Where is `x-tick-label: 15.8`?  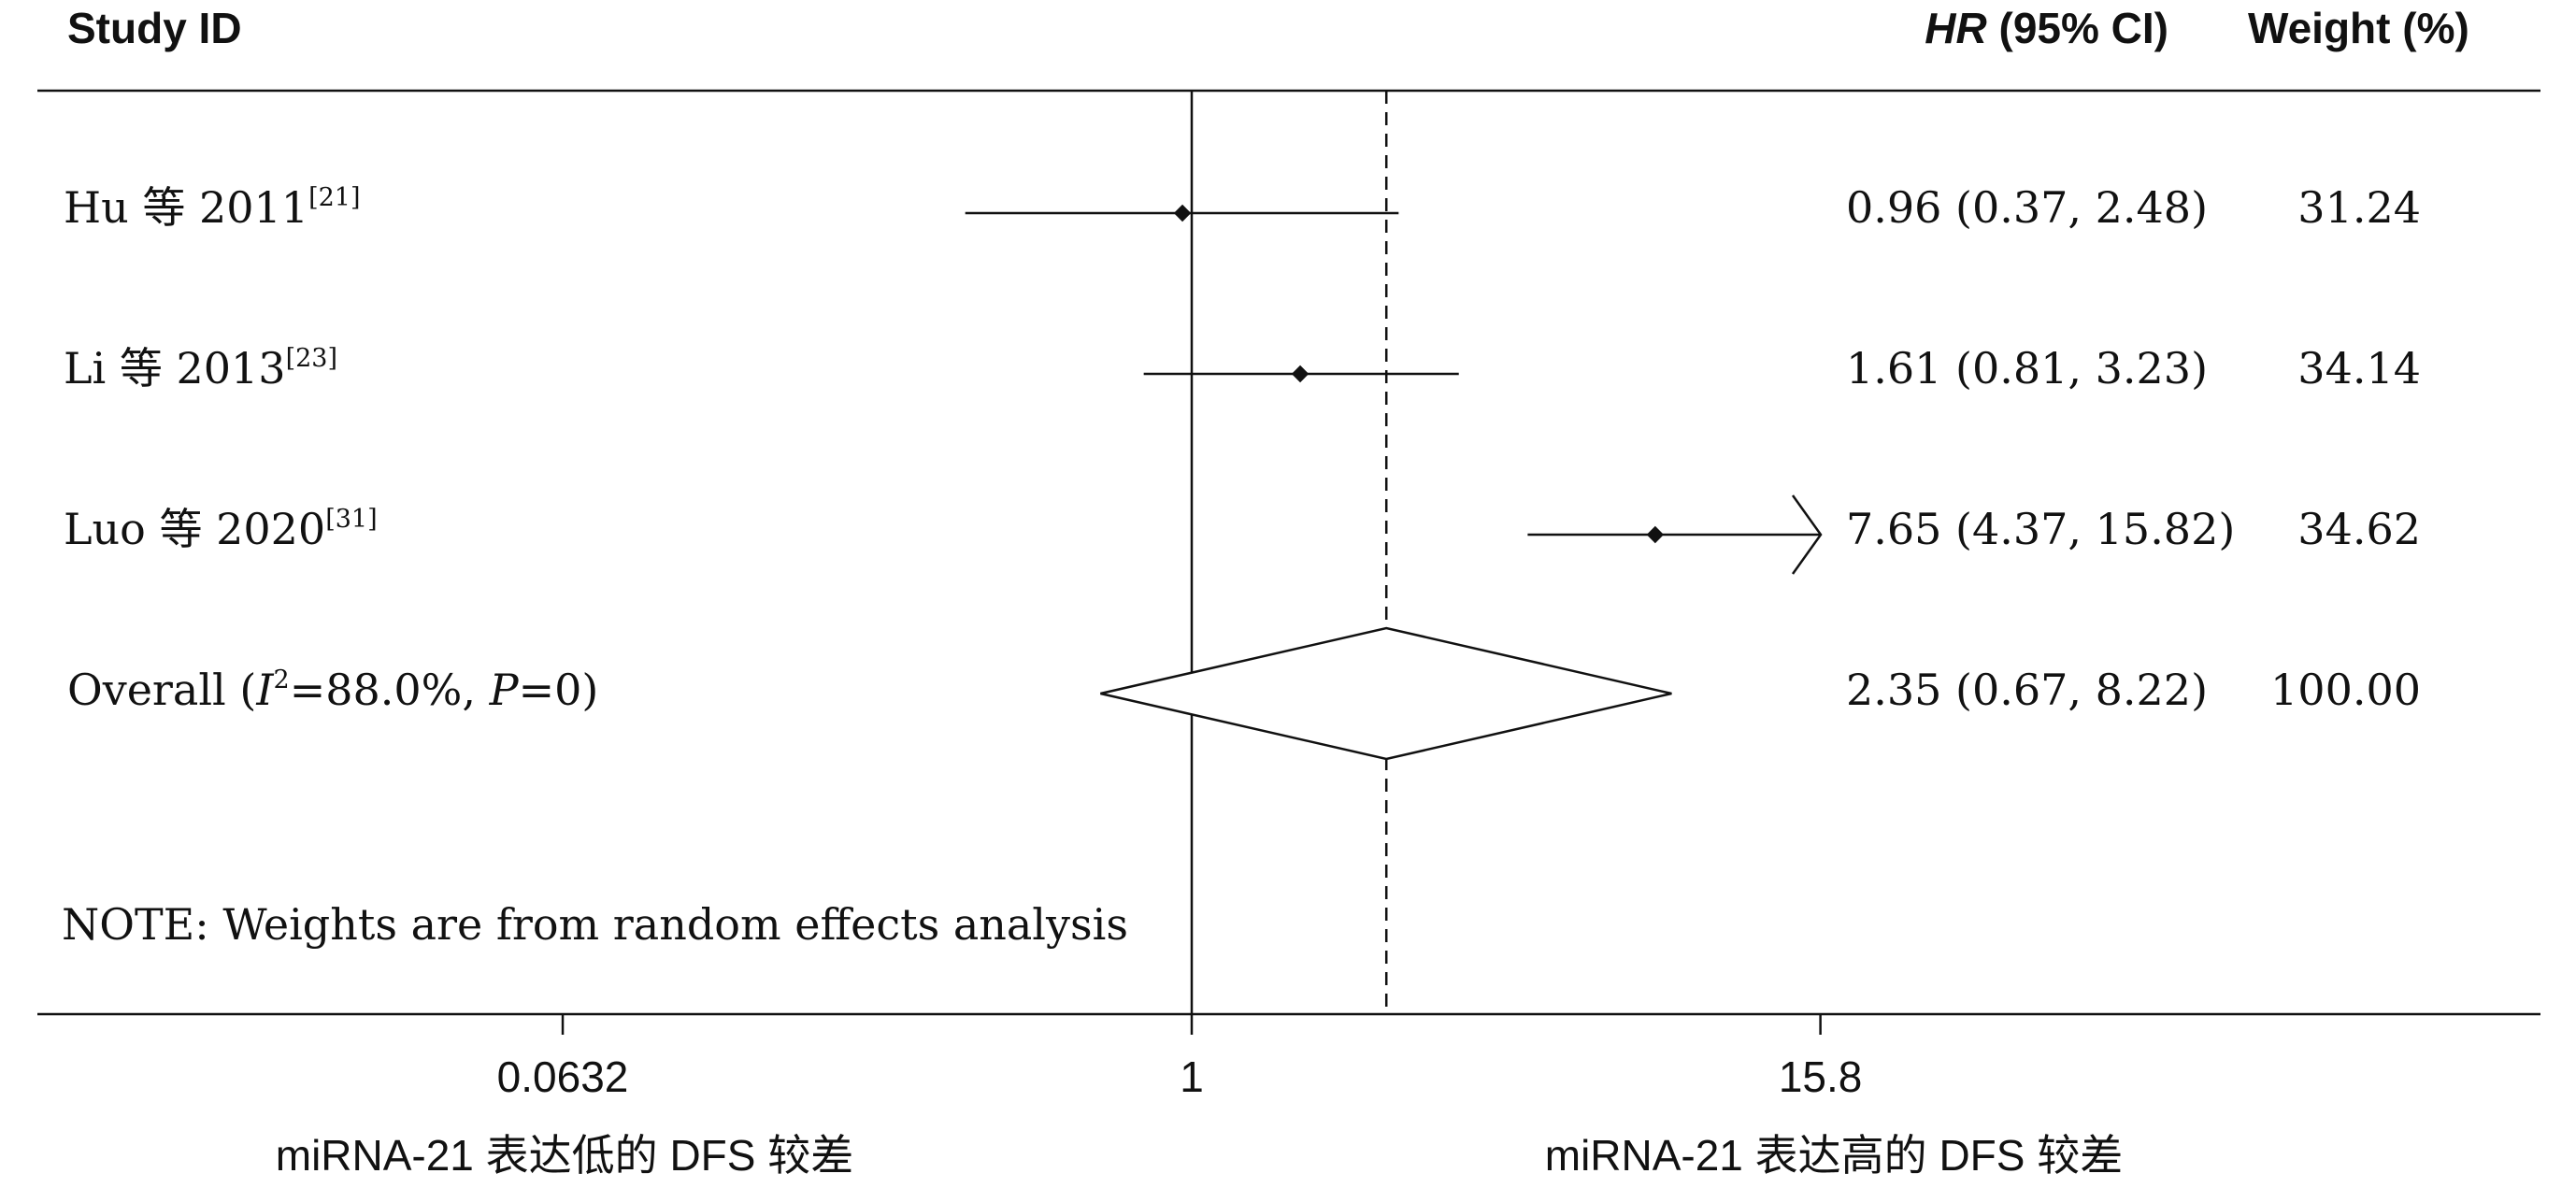
x-tick-label: 15.8 is located at coordinates (1821, 1076).